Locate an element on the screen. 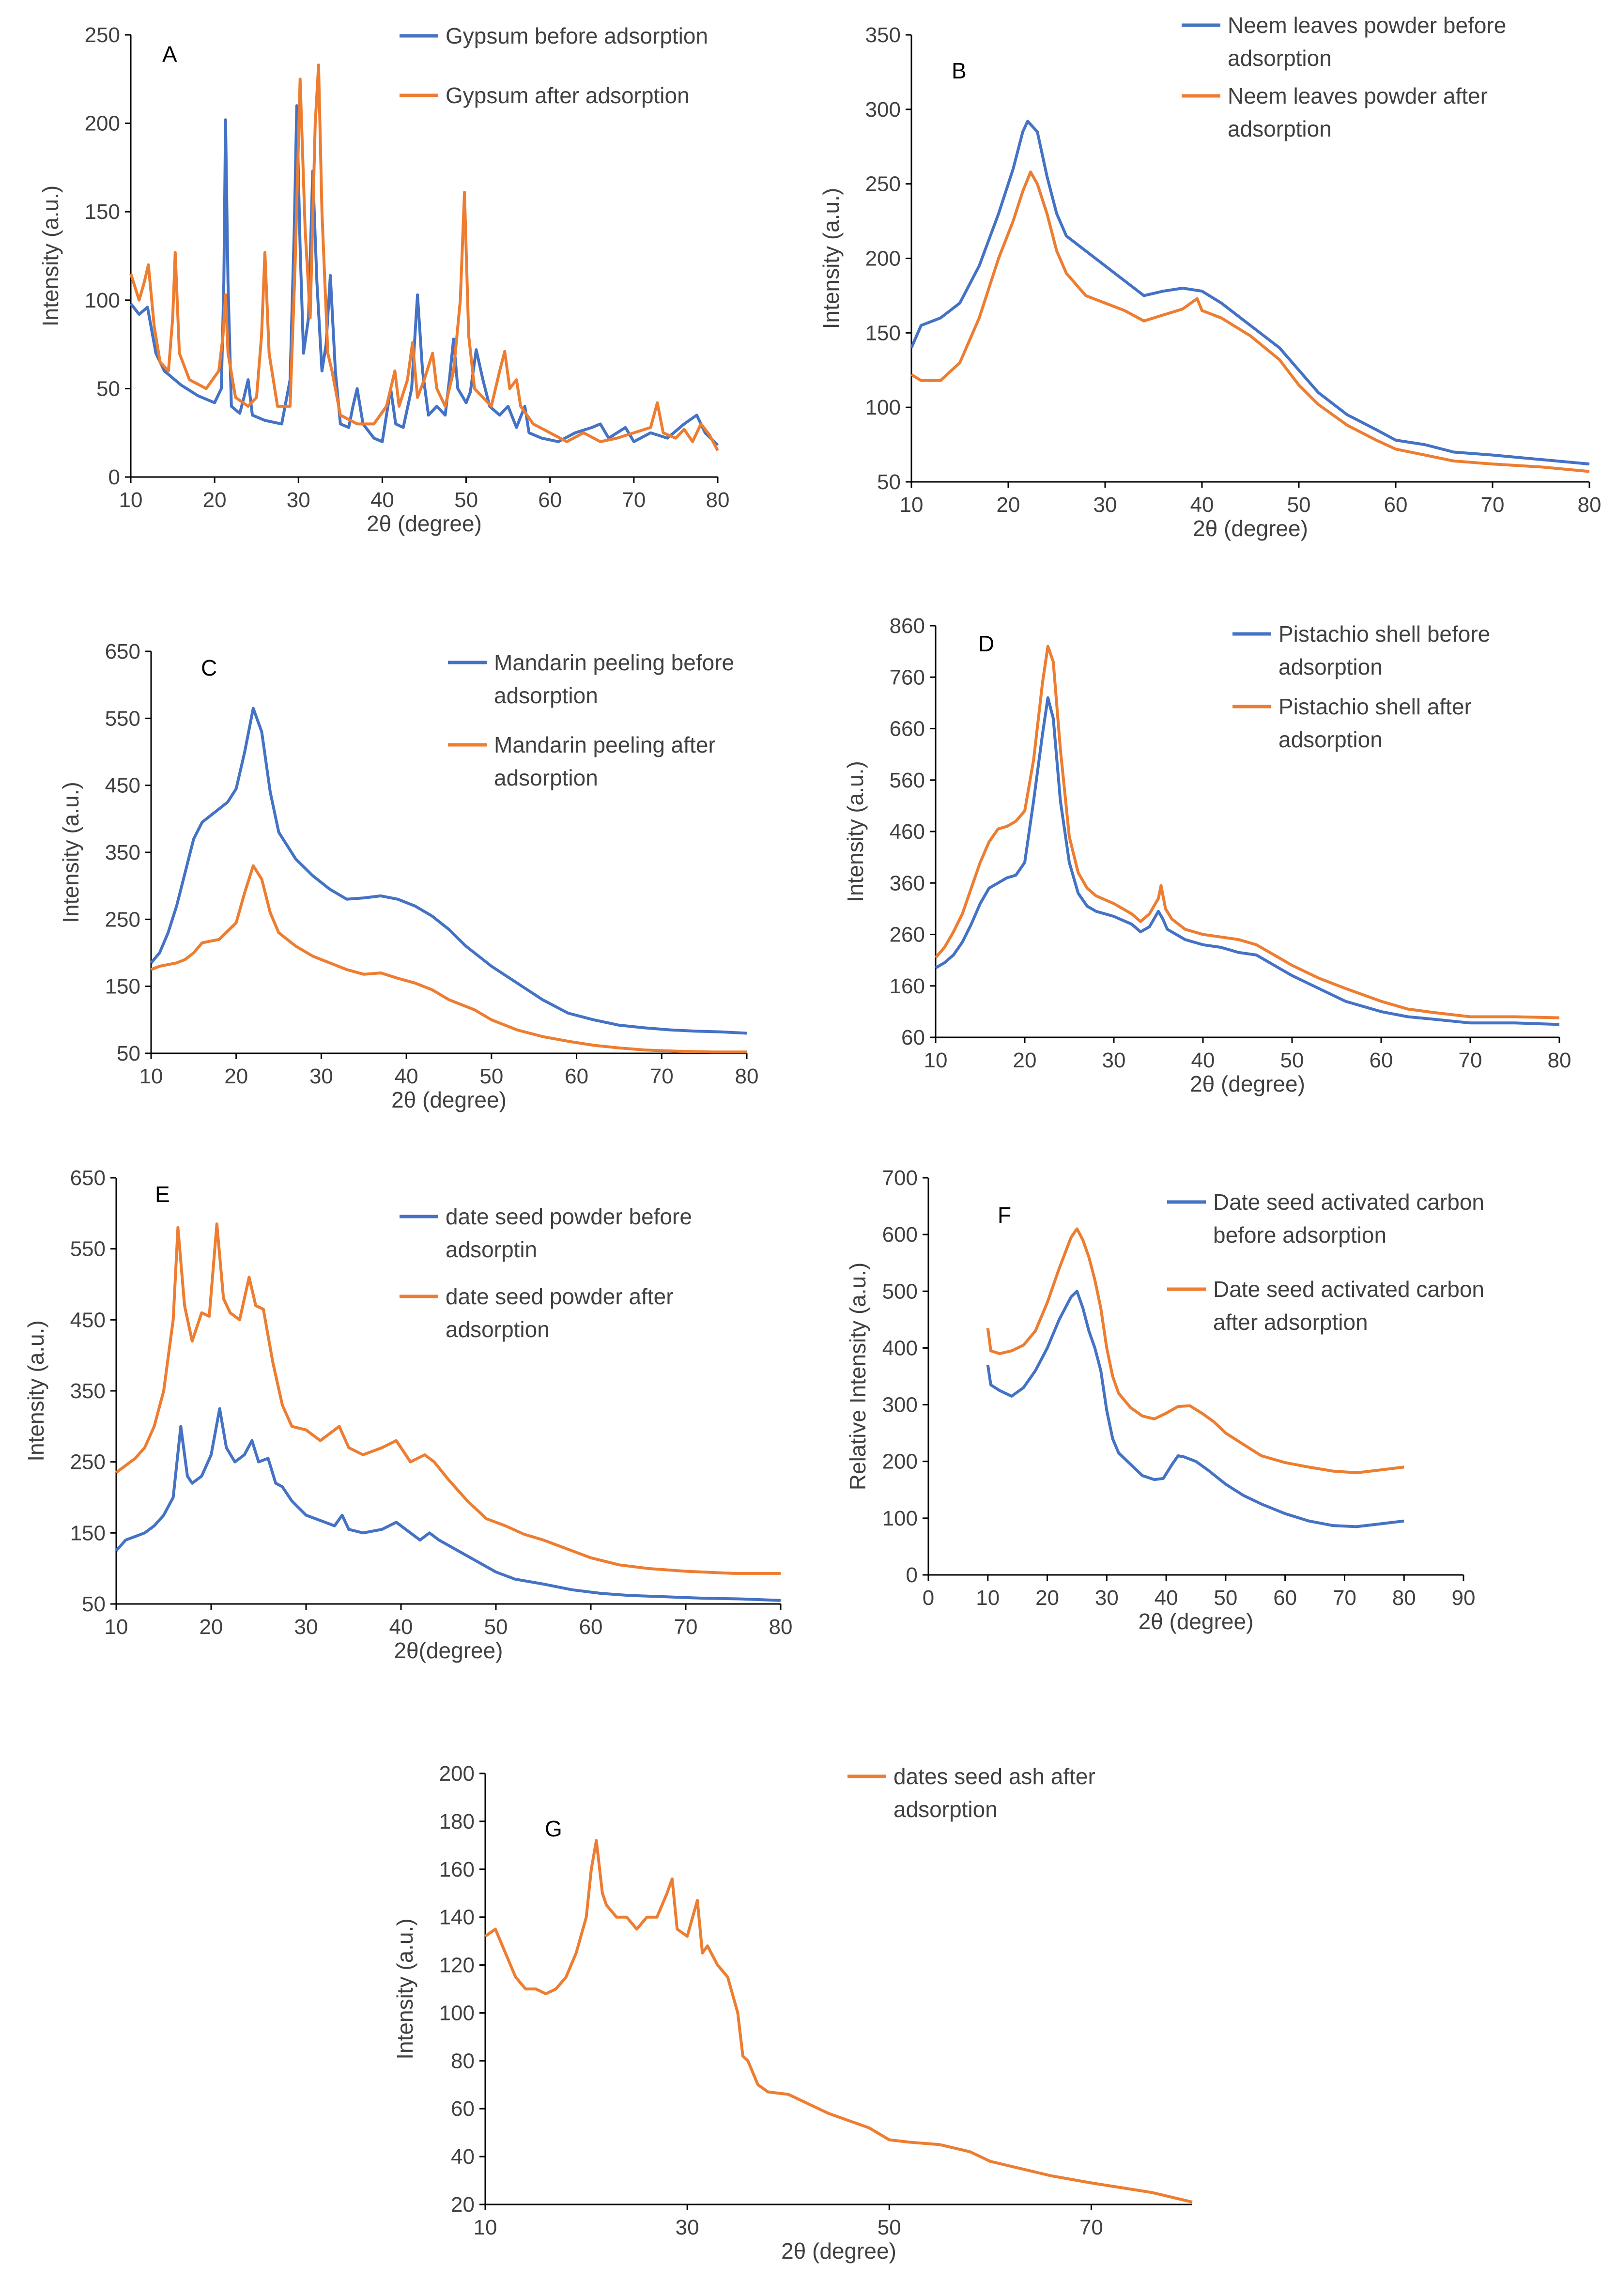 Image resolution: width=1617 pixels, height=2296 pixels. legend-entry: Pistachio shell after adsorption is located at coordinates (1375, 723).